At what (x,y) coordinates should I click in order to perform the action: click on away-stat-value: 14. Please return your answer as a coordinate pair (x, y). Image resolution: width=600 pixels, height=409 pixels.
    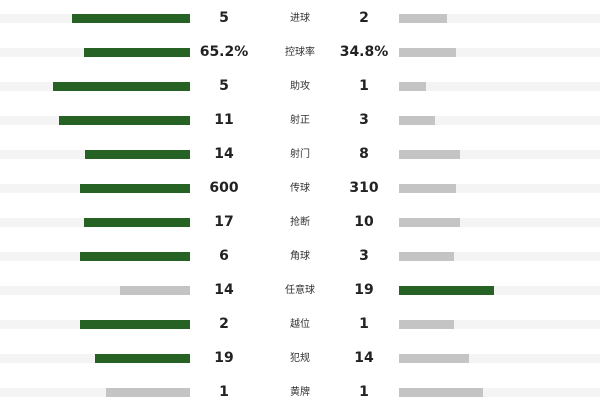
    Looking at the image, I should click on (364, 358).